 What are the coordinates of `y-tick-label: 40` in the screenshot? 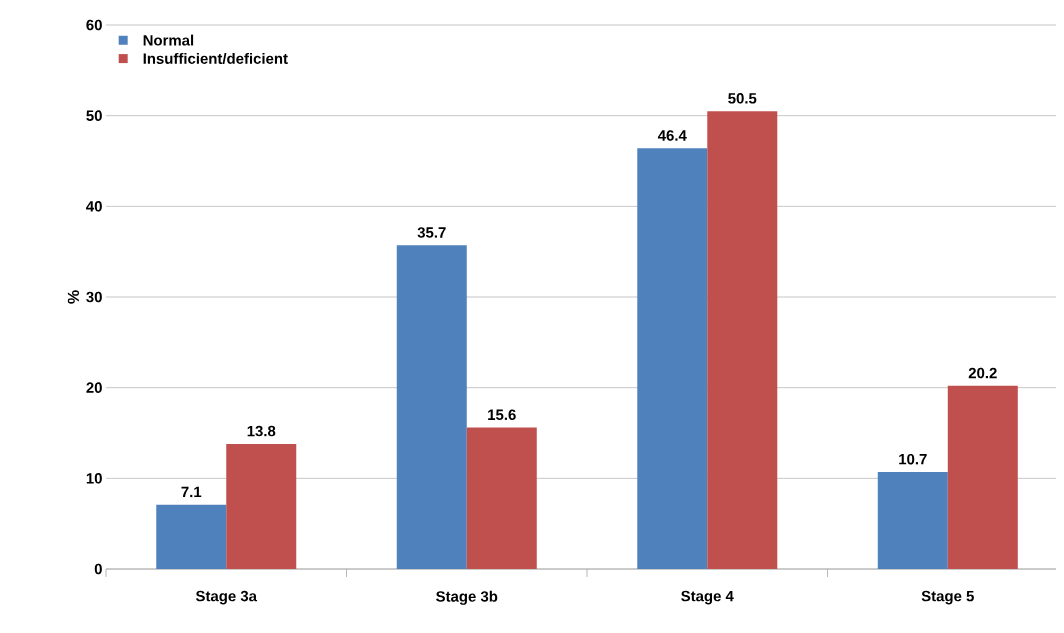 It's located at (94, 206).